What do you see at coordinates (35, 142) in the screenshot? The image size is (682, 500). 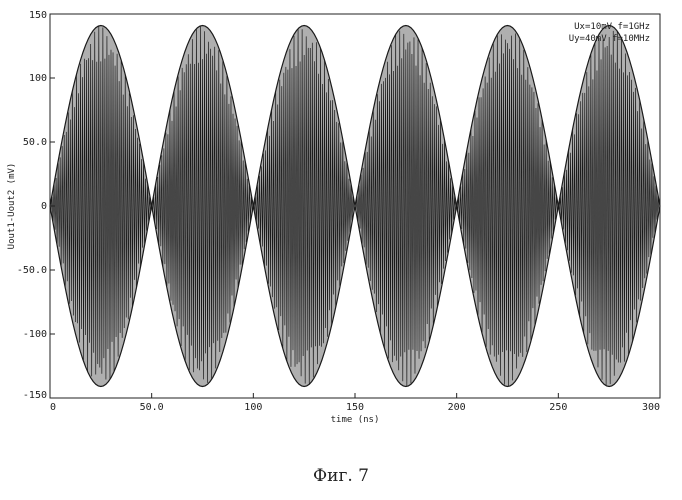 I see `y-tick-label: 50.0` at bounding box center [35, 142].